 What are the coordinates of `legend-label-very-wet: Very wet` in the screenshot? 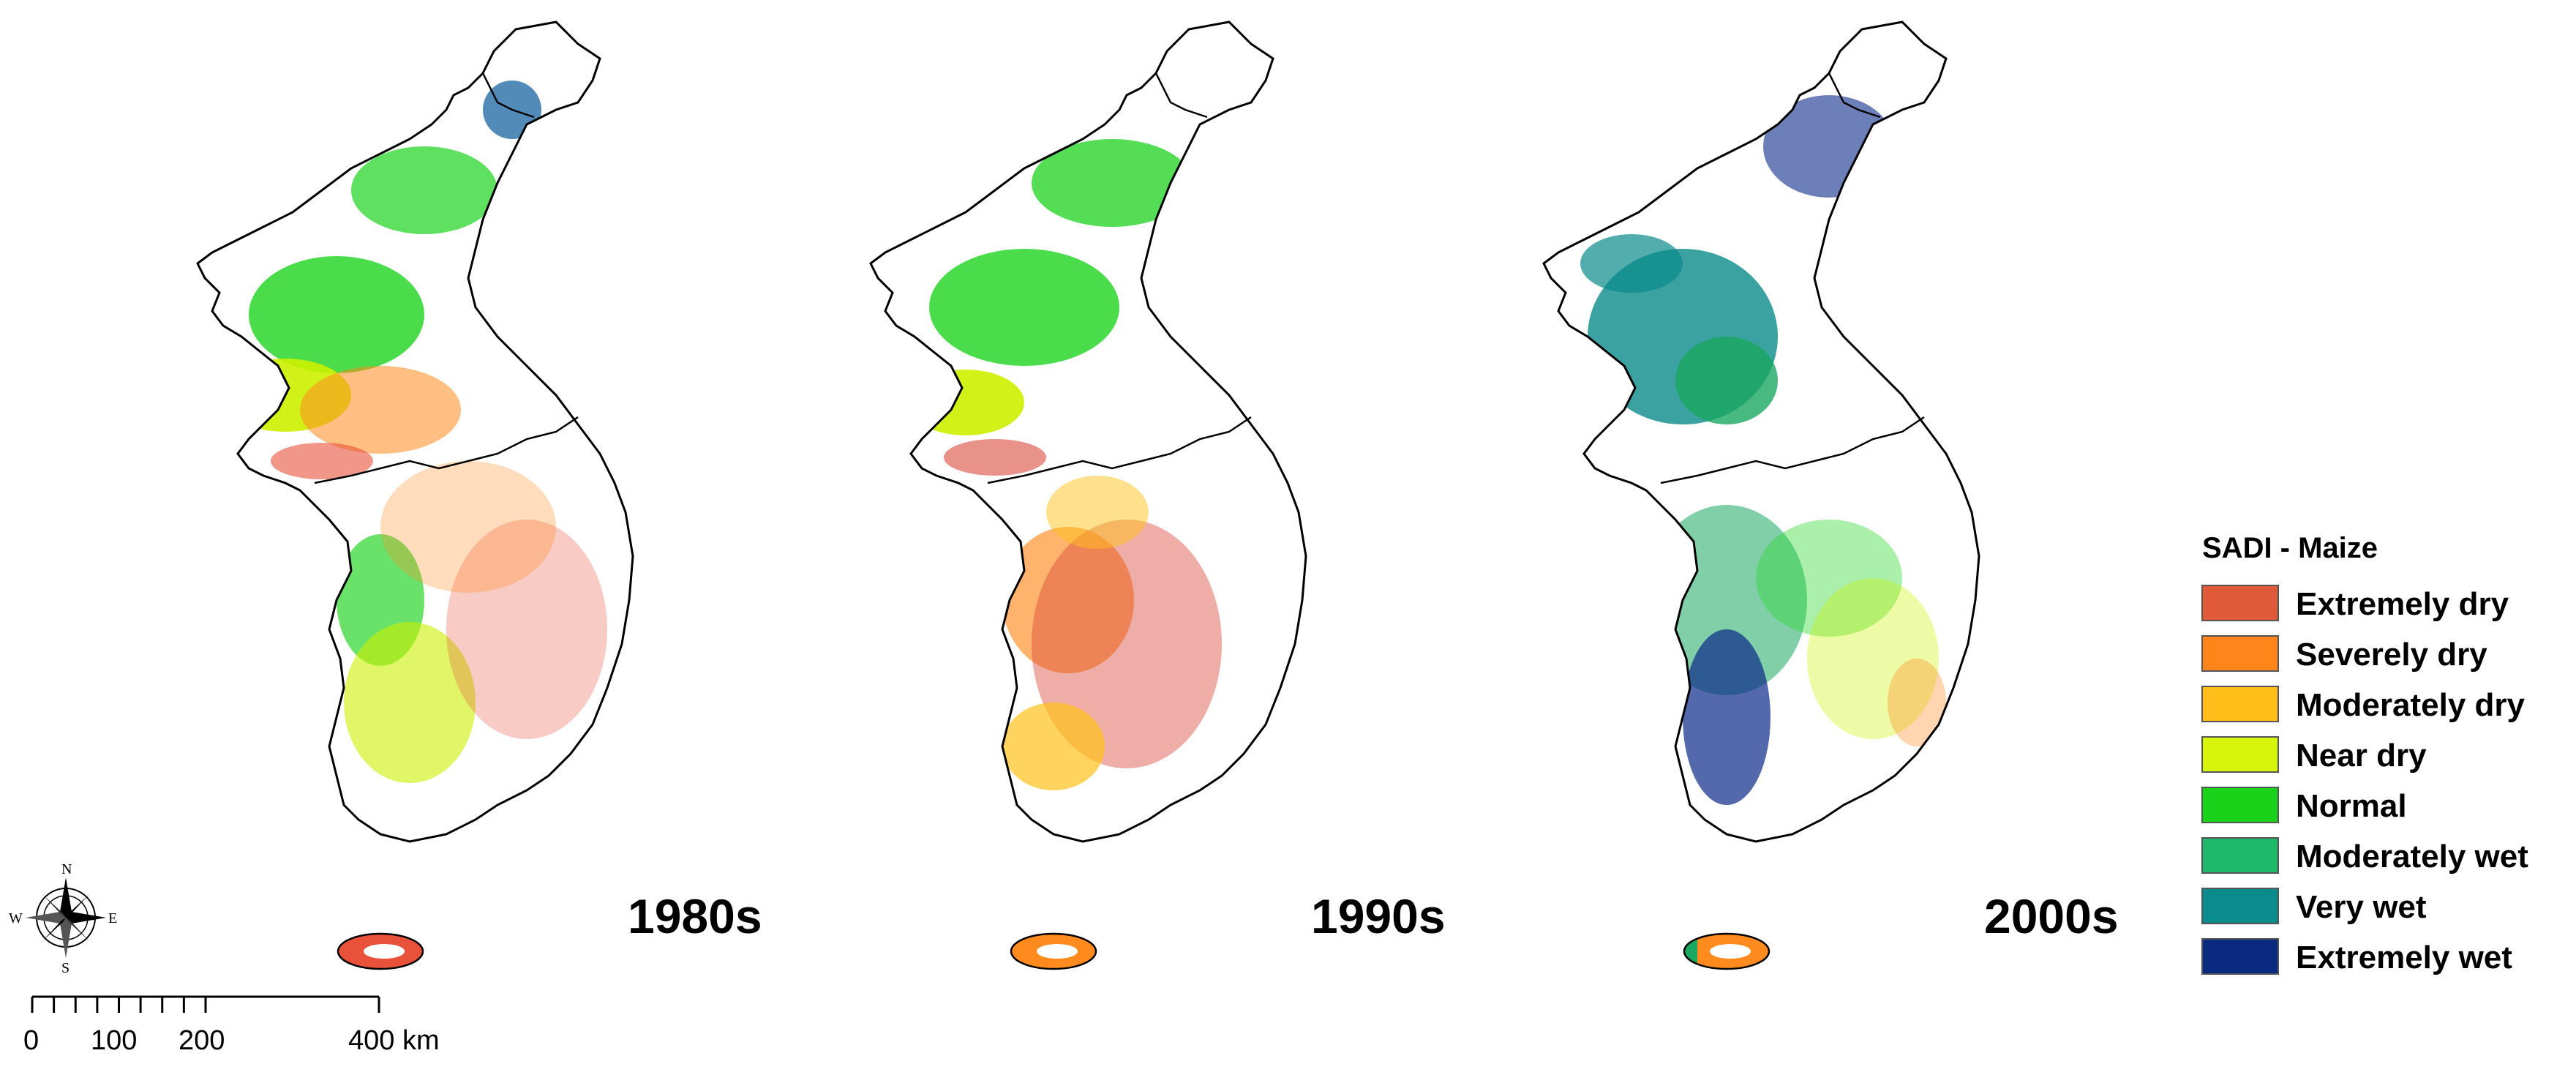 It's located at (2361, 907).